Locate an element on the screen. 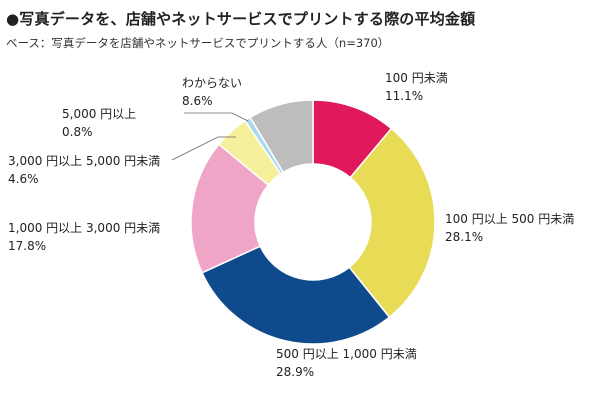 The image size is (600, 400). slice-category-label: わからない is located at coordinates (212, 83).